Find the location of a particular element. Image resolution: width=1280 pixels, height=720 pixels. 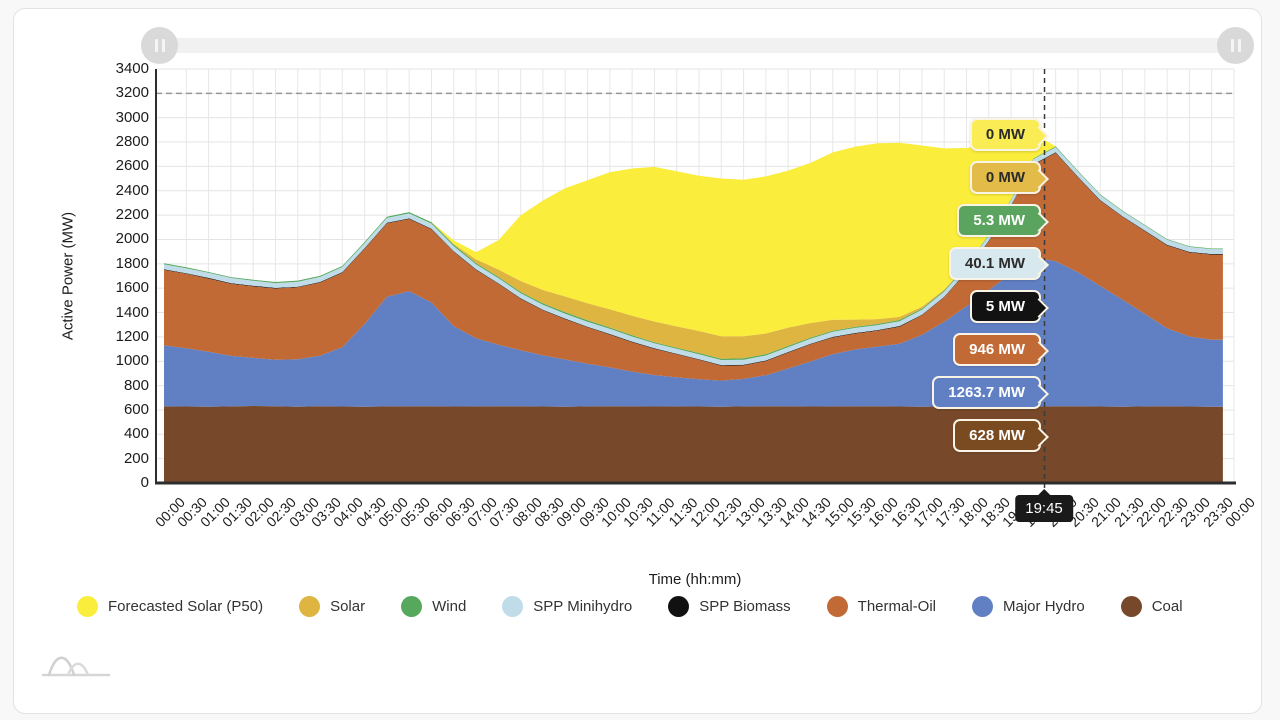

legend-label: SPP Minihydro is located at coordinates (583, 606).